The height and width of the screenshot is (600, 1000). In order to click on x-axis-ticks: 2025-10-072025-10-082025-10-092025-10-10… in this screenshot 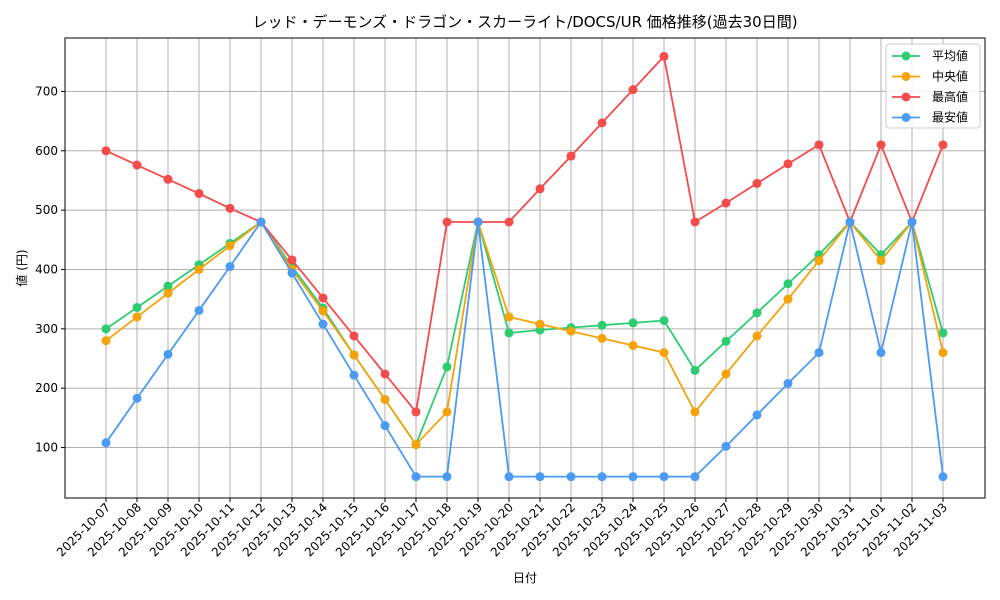, I will do `click(502, 528)`.